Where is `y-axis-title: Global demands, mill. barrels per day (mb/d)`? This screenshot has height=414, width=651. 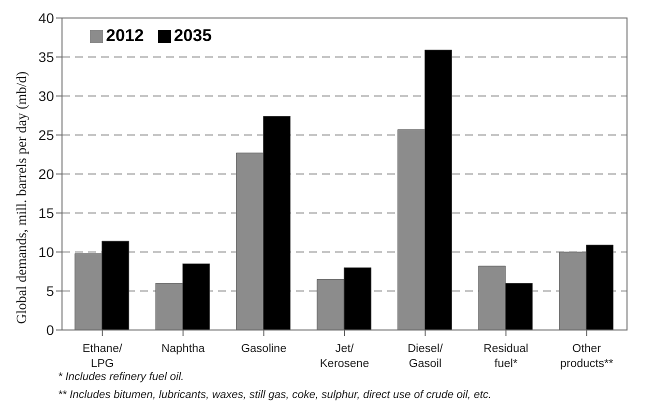 y-axis-title: Global demands, mill. barrels per day (mb/d) is located at coordinates (22, 197).